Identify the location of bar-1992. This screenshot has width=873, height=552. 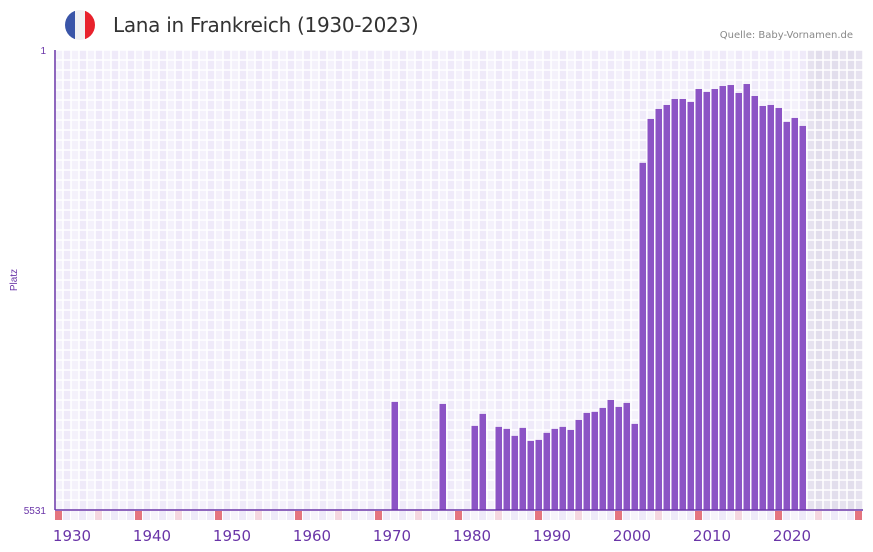
(570, 469).